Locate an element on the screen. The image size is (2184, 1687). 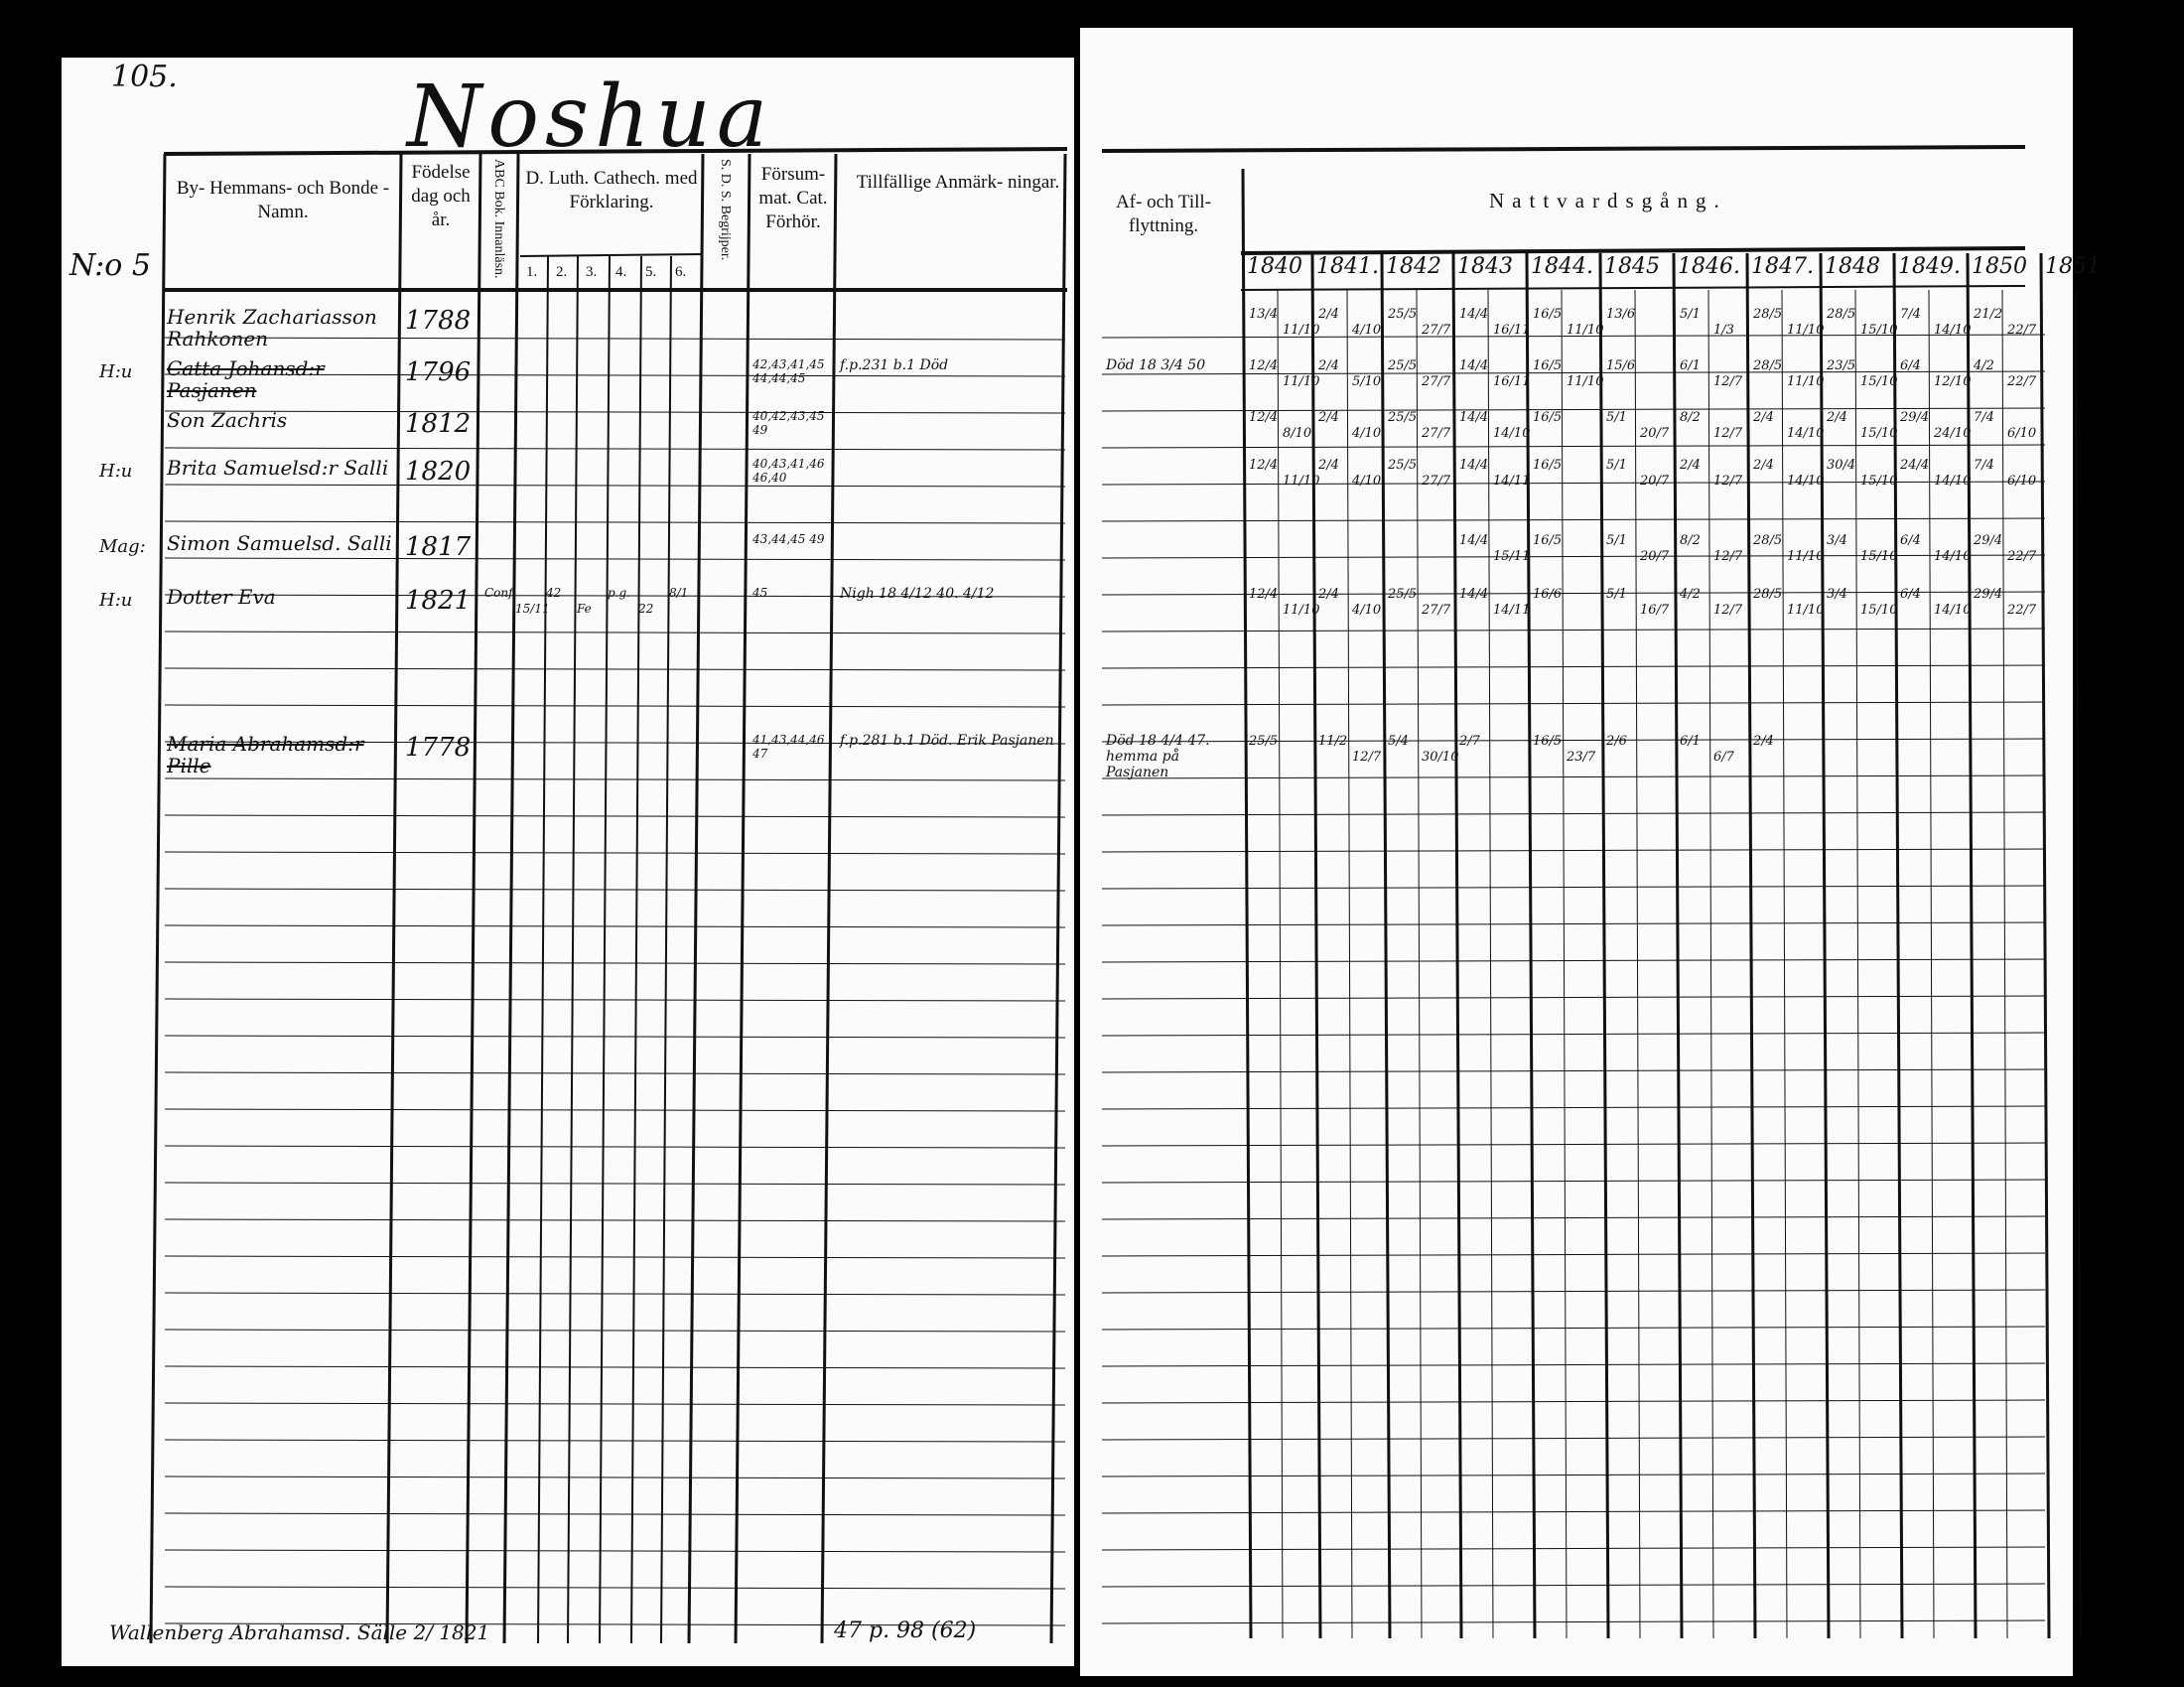
person-birth-year: 1778 is located at coordinates (438, 748).